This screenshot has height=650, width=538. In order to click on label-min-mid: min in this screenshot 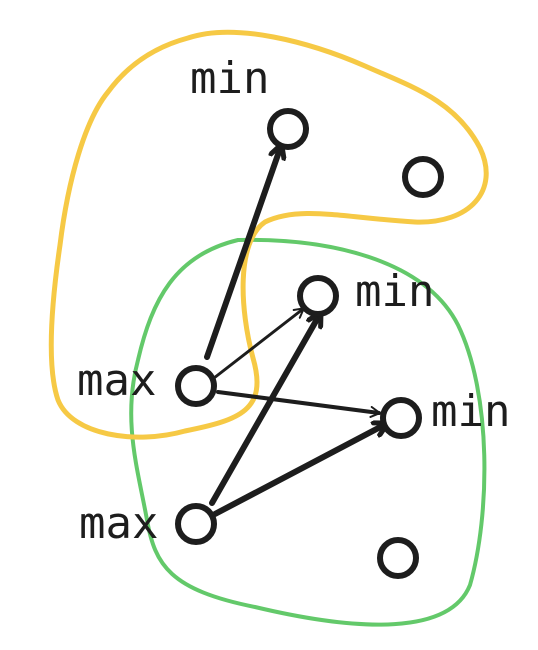, I will do `click(394, 291)`.